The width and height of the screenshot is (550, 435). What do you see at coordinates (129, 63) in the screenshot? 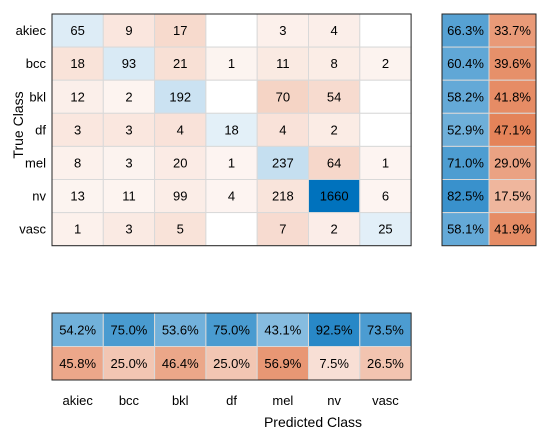
I see `matrix-cell-value: 93` at bounding box center [129, 63].